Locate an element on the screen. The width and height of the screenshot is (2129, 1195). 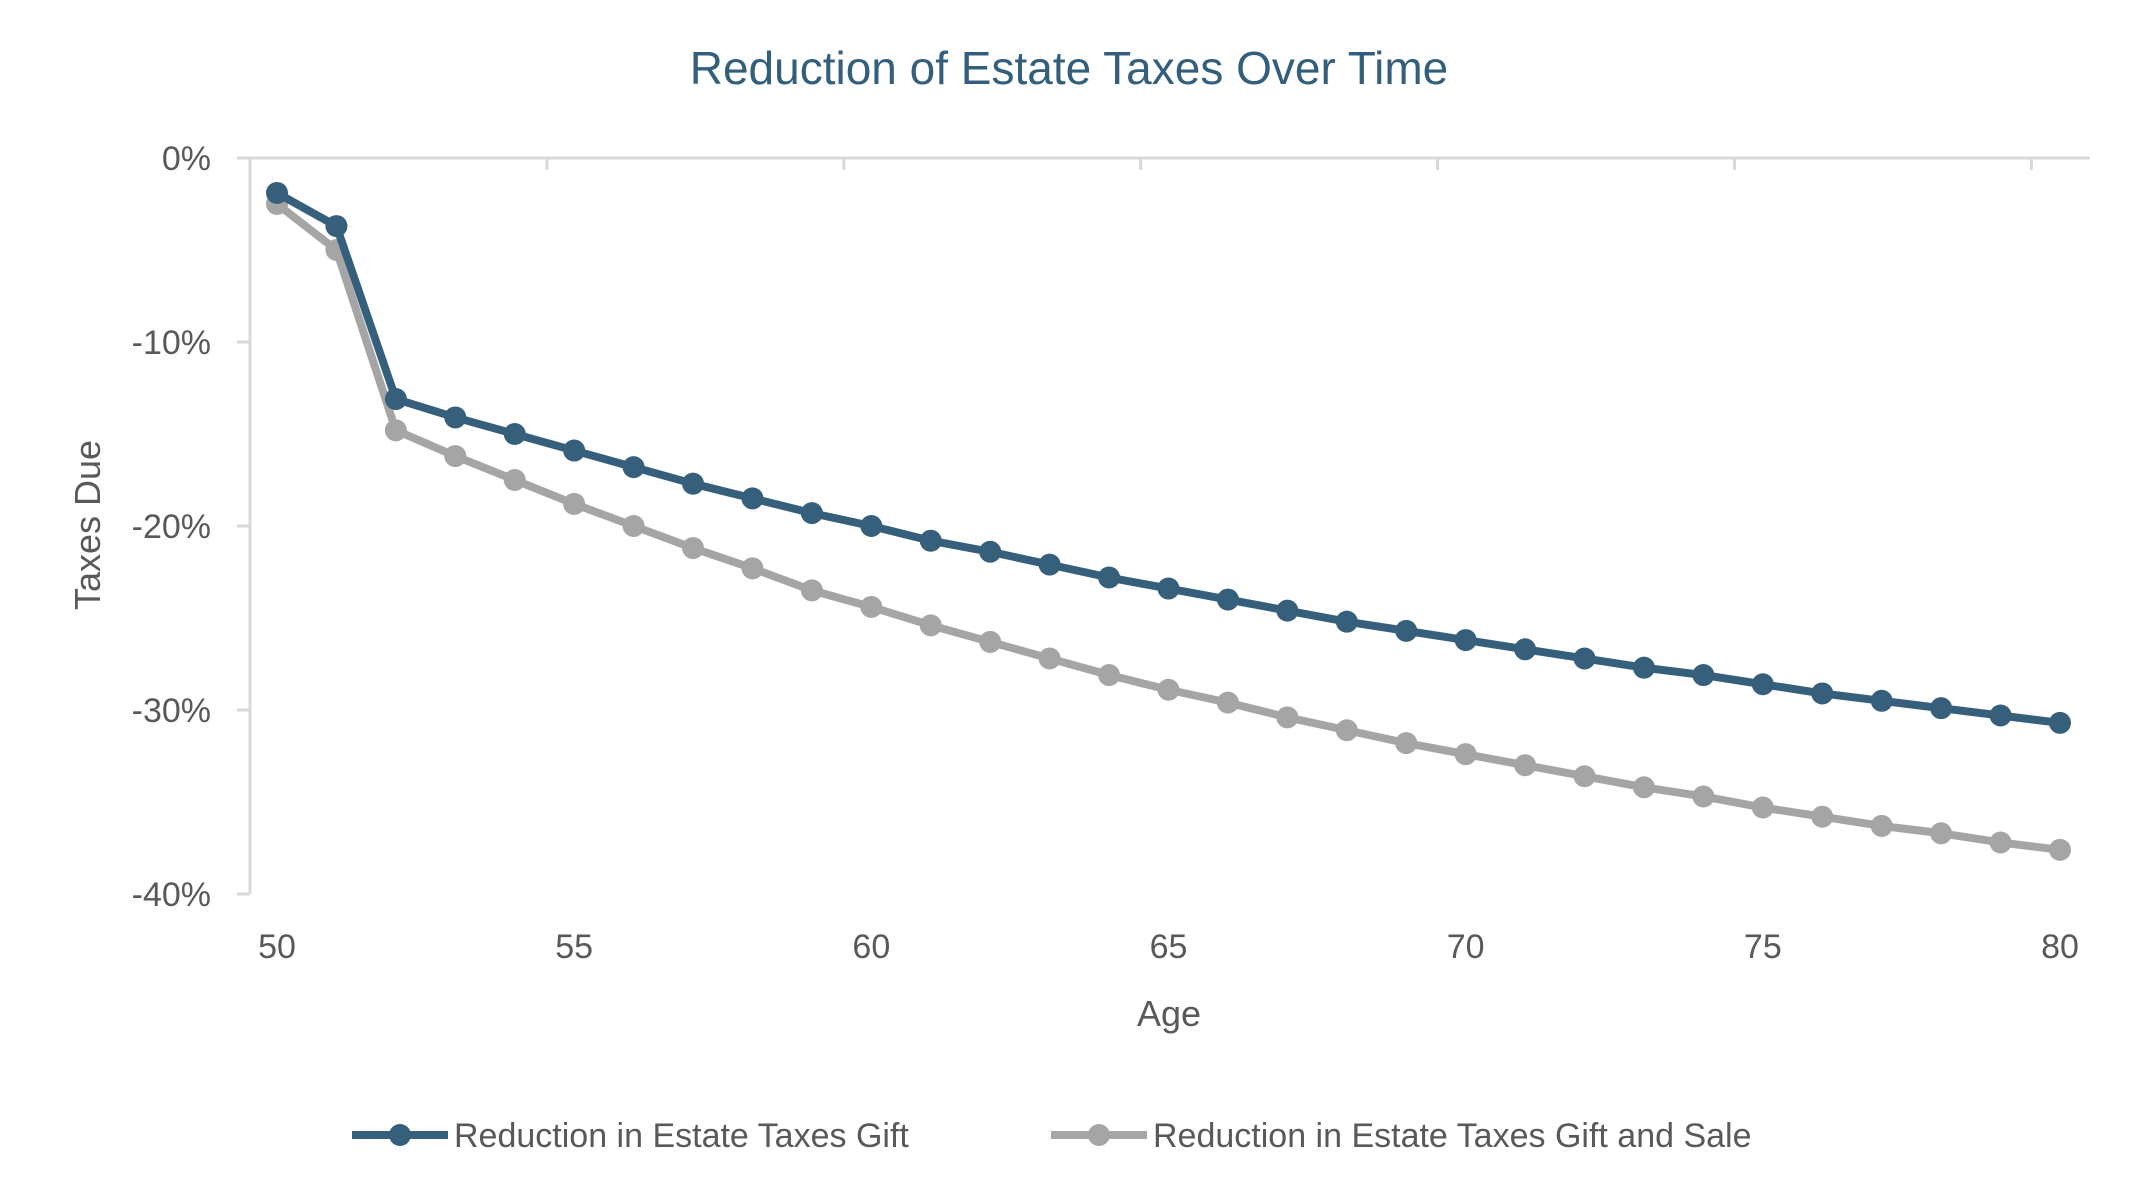
chart-title: Reduction of Estate Taxes Over Time is located at coordinates (1069, 68).